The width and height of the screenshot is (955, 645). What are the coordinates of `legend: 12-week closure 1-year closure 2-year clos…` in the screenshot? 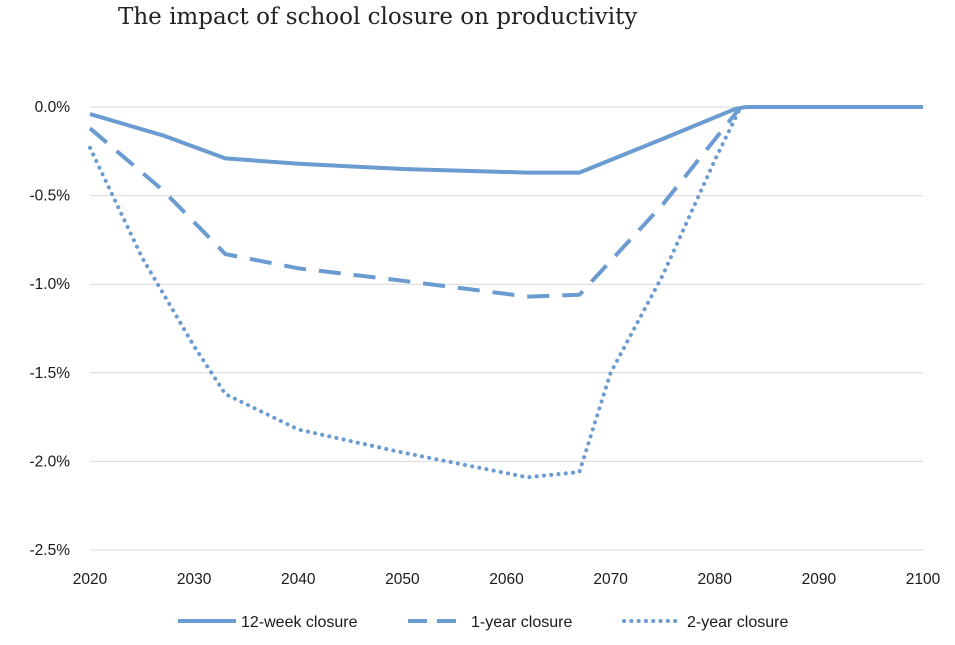 It's located at (483, 622).